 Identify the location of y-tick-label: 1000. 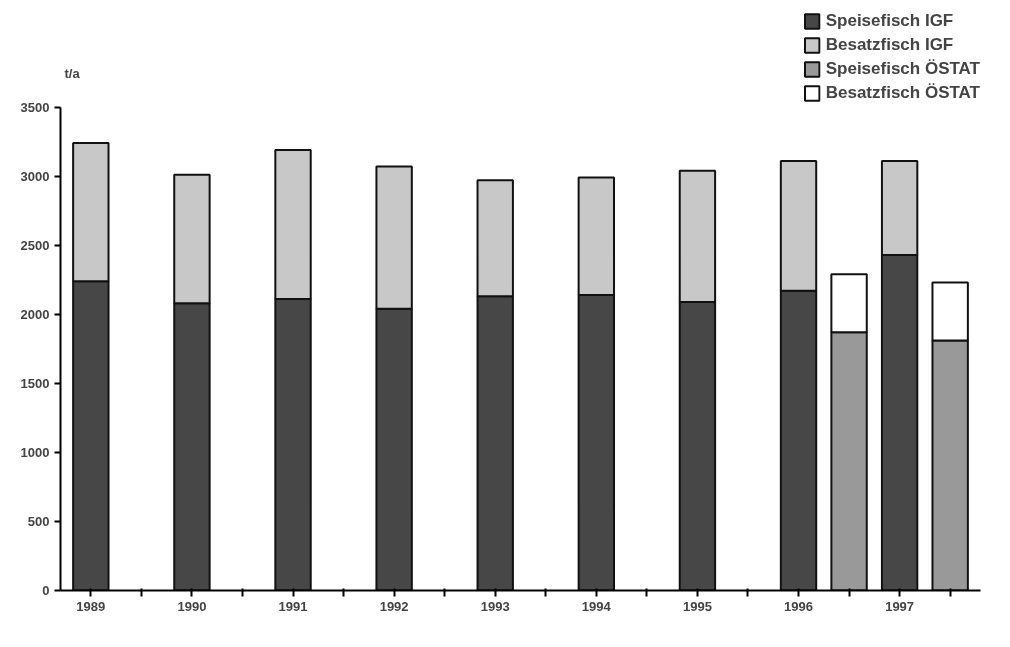
(35, 452).